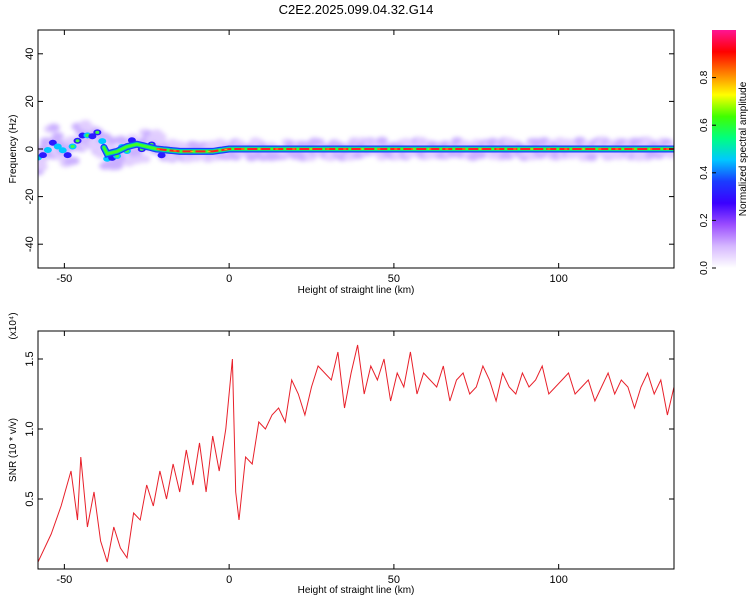 Image resolution: width=750 pixels, height=600 pixels. Describe the element at coordinates (704, 77) in the screenshot. I see `colorbar-tick-label: 0.8` at that location.